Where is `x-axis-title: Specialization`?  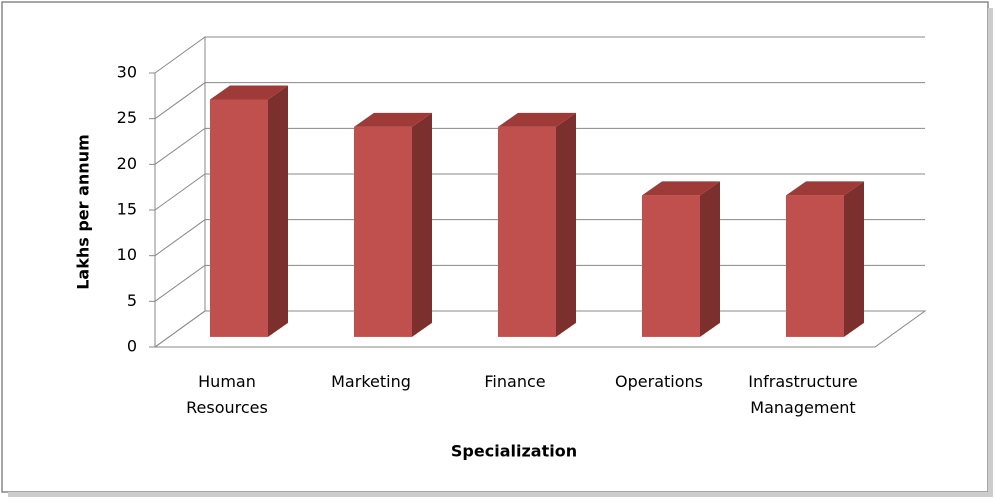
x-axis-title: Specialization is located at coordinates (514, 451).